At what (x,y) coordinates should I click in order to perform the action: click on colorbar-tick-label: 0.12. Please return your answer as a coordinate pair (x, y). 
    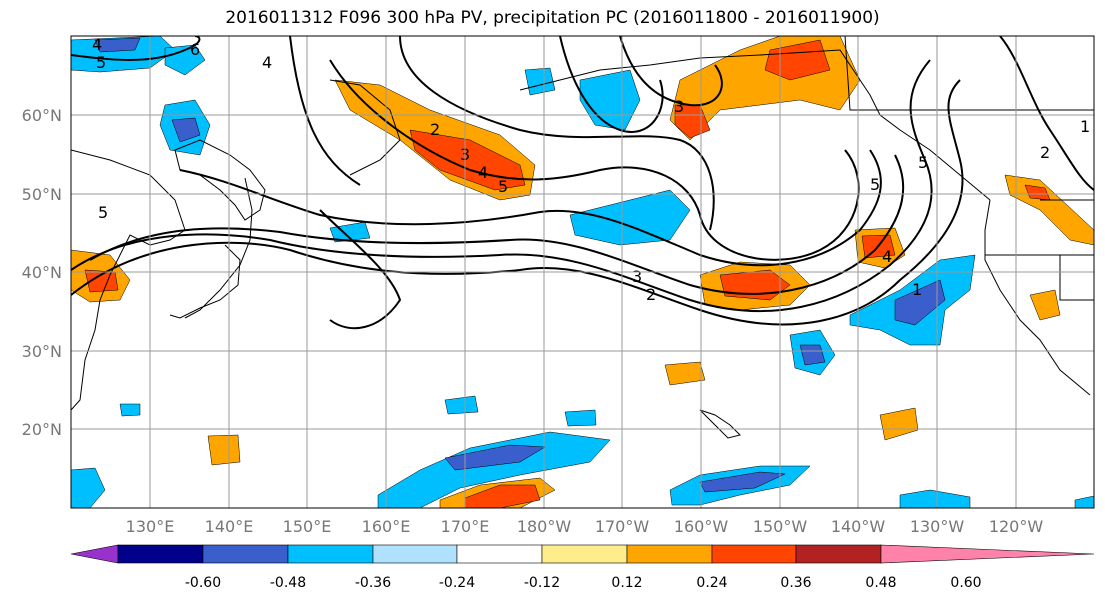
    Looking at the image, I should click on (626, 583).